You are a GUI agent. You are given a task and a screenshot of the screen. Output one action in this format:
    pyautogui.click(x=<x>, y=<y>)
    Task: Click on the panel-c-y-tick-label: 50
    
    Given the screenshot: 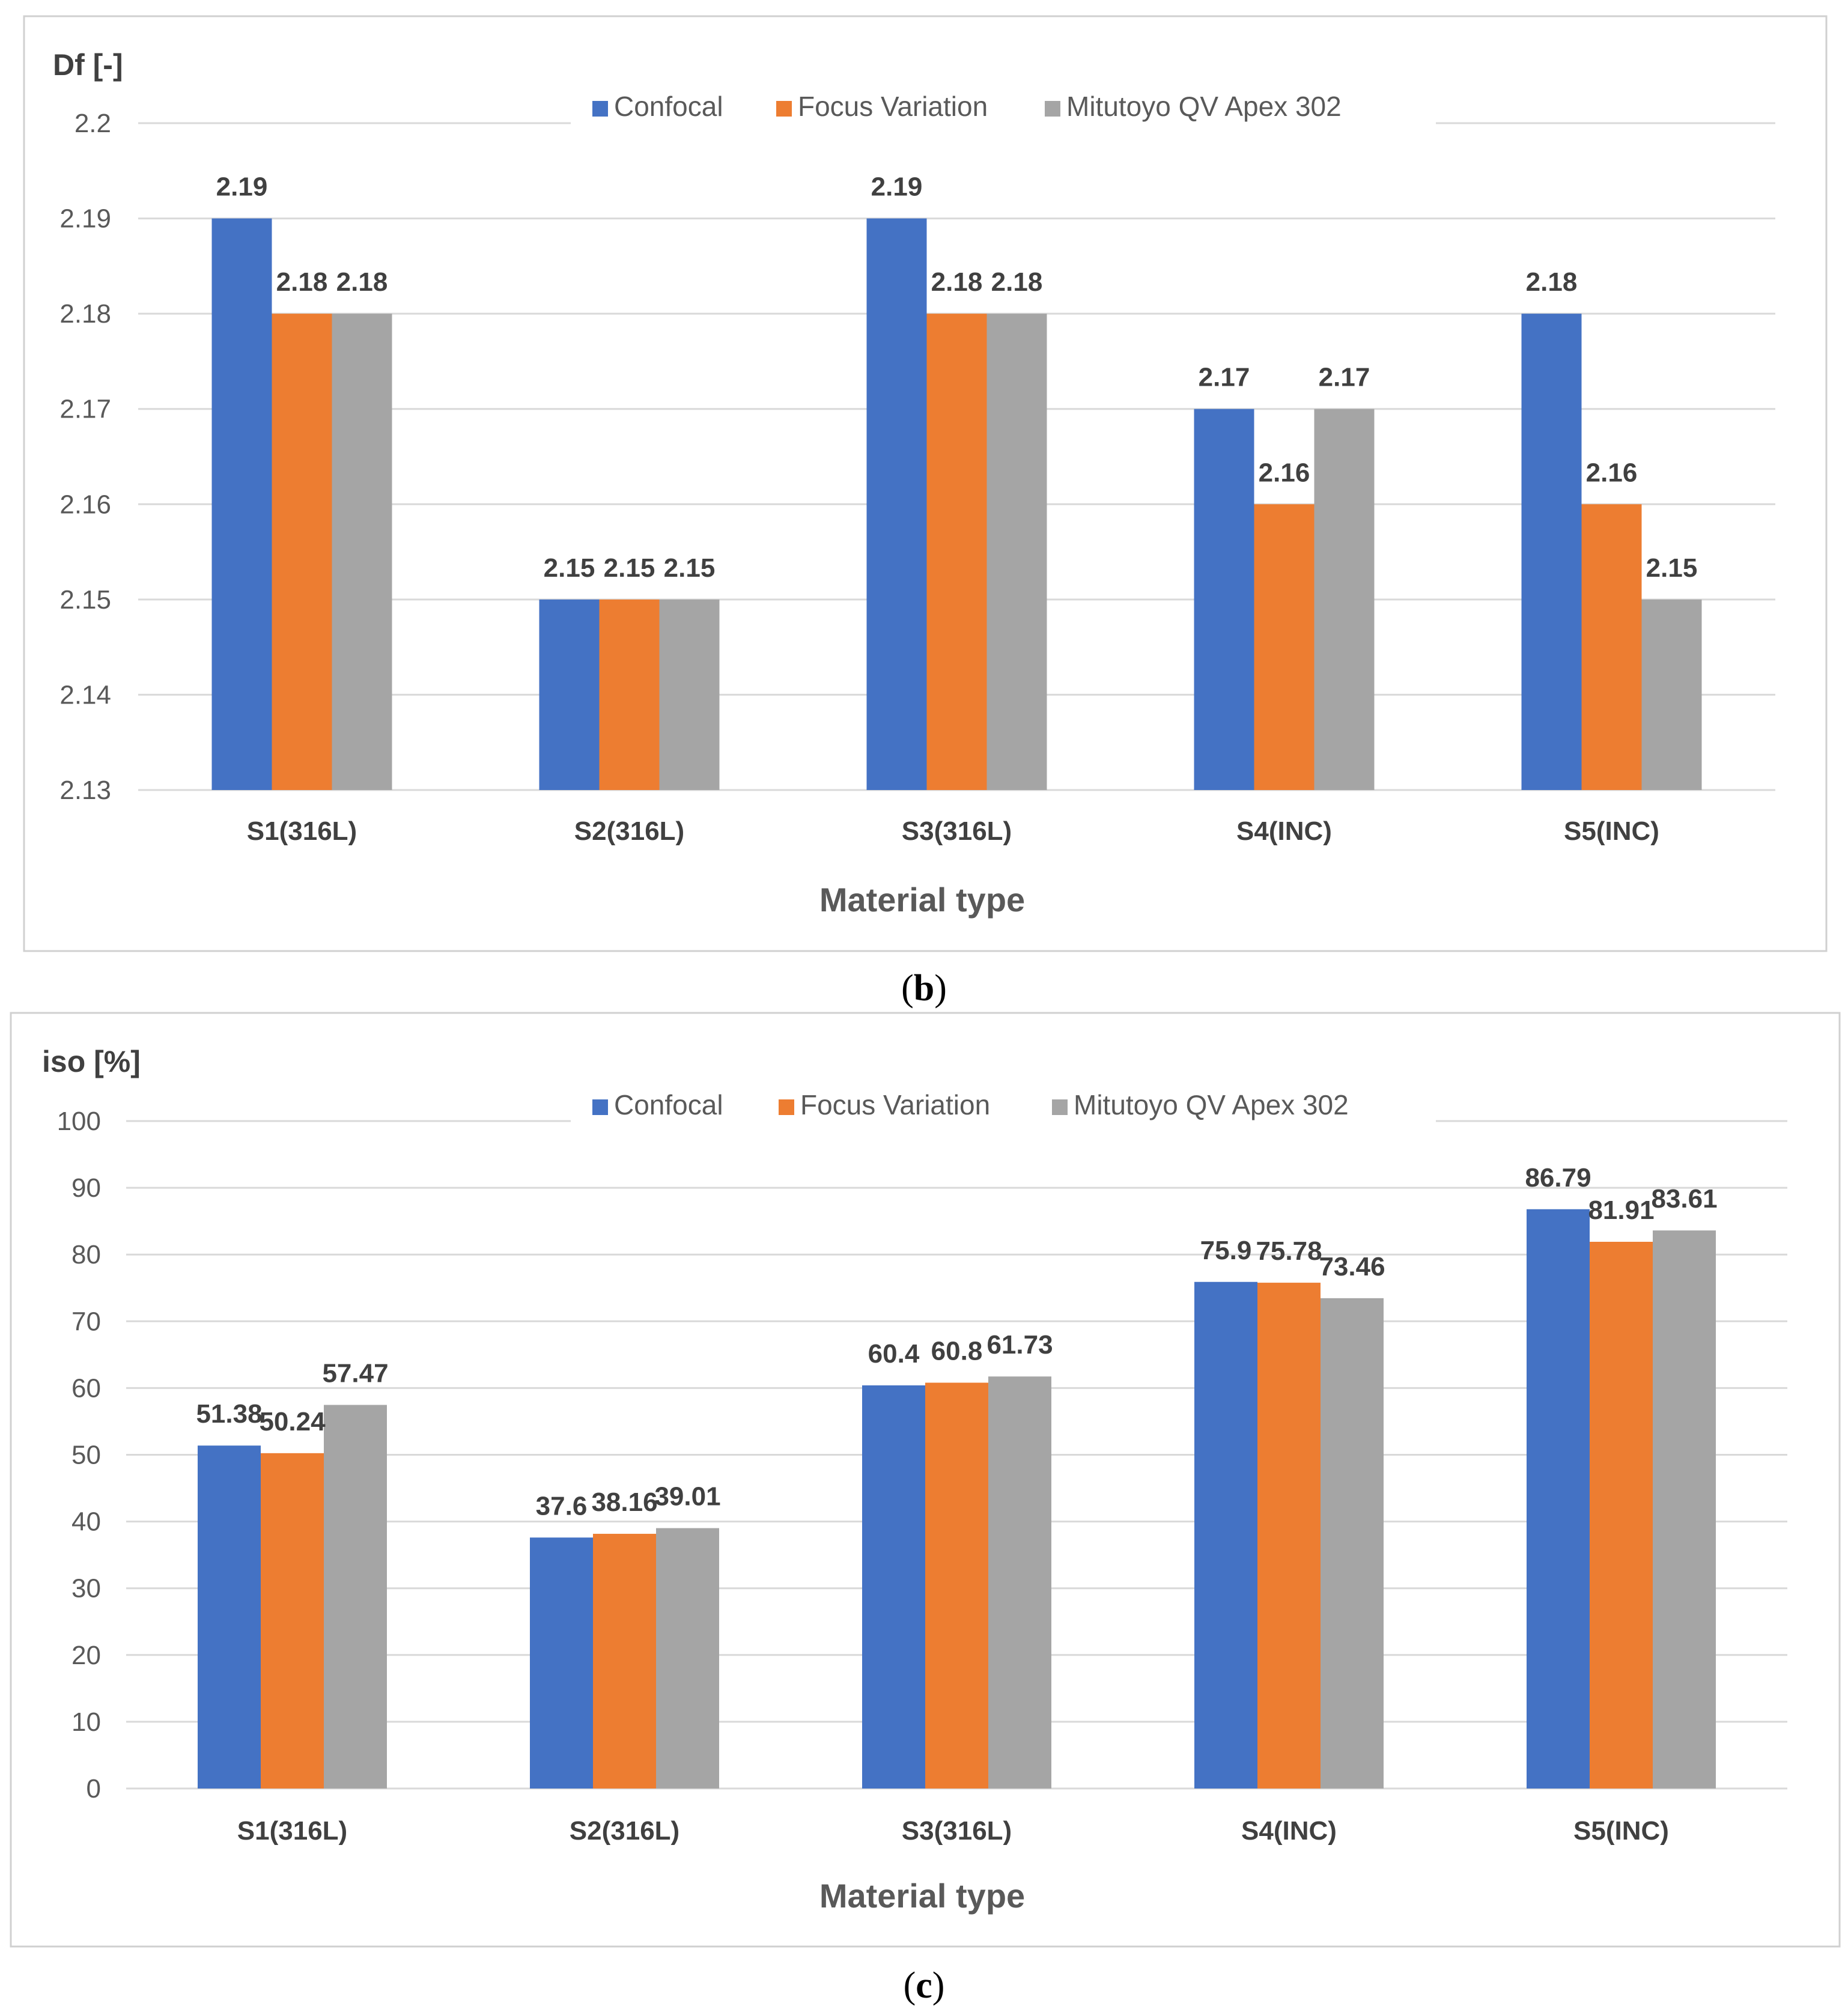 What is the action you would take?
    pyautogui.click(x=86, y=1455)
    